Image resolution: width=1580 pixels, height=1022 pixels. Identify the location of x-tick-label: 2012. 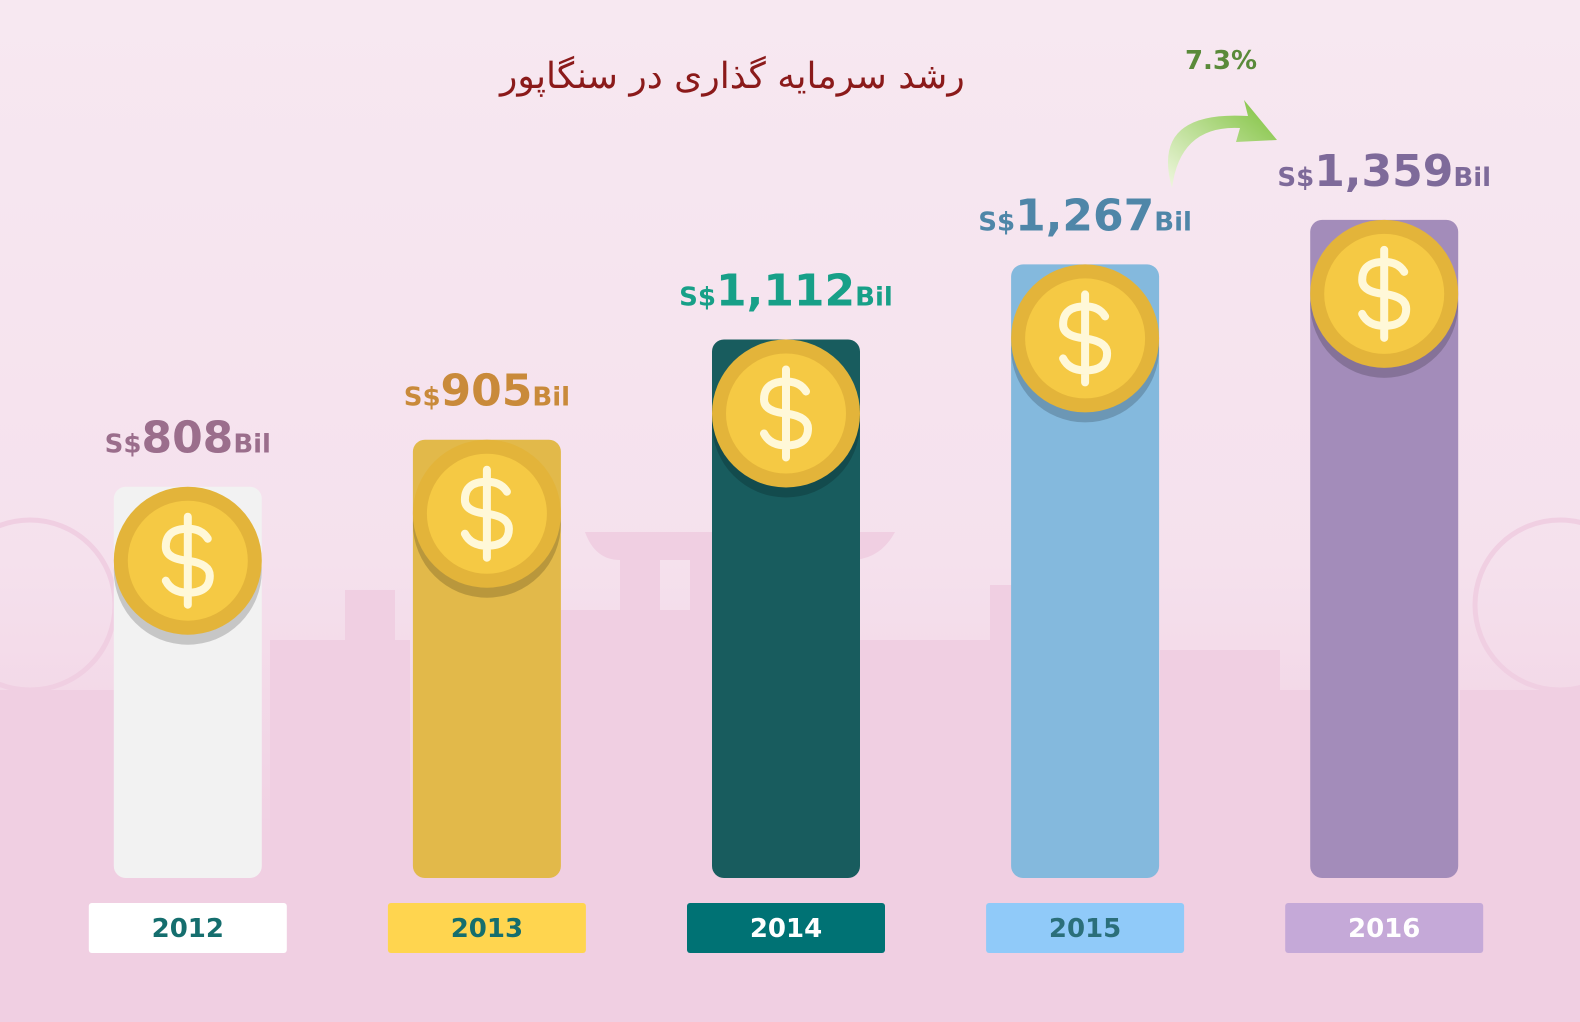
(188, 929).